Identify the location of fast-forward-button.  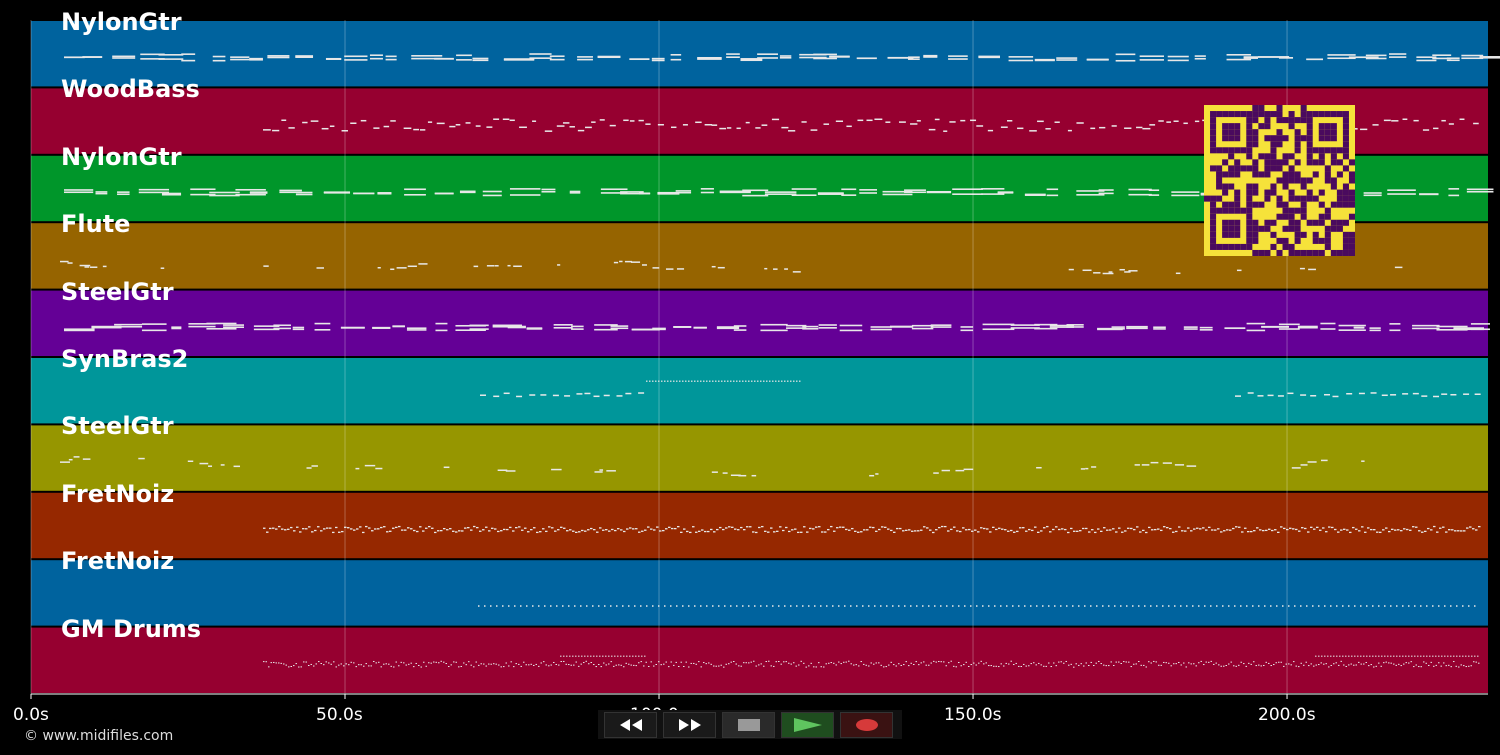
(689, 724).